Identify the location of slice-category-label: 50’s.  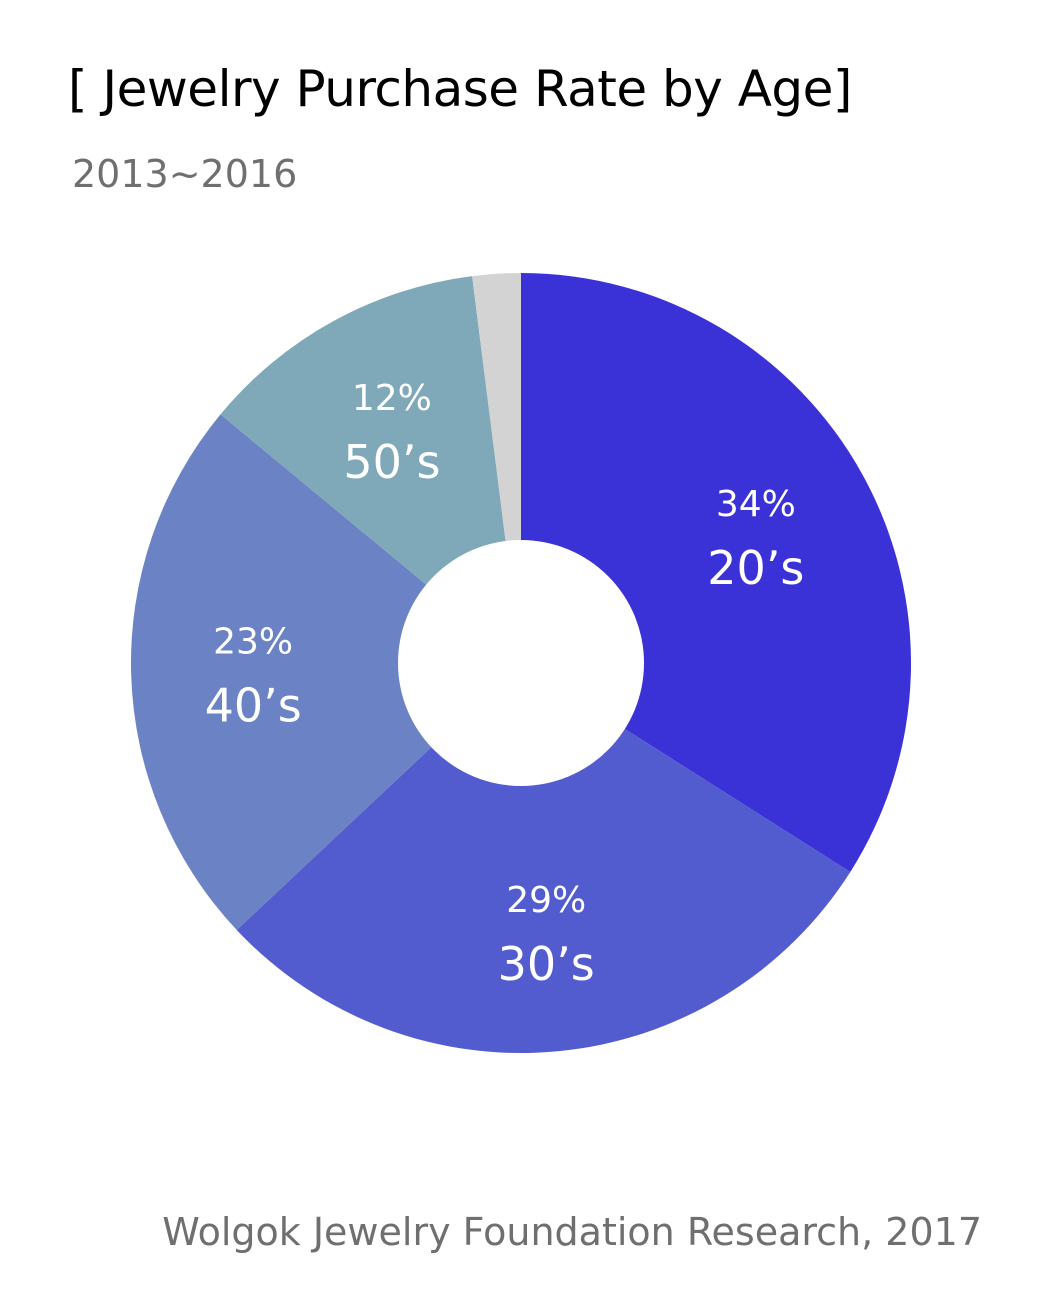
(391, 462).